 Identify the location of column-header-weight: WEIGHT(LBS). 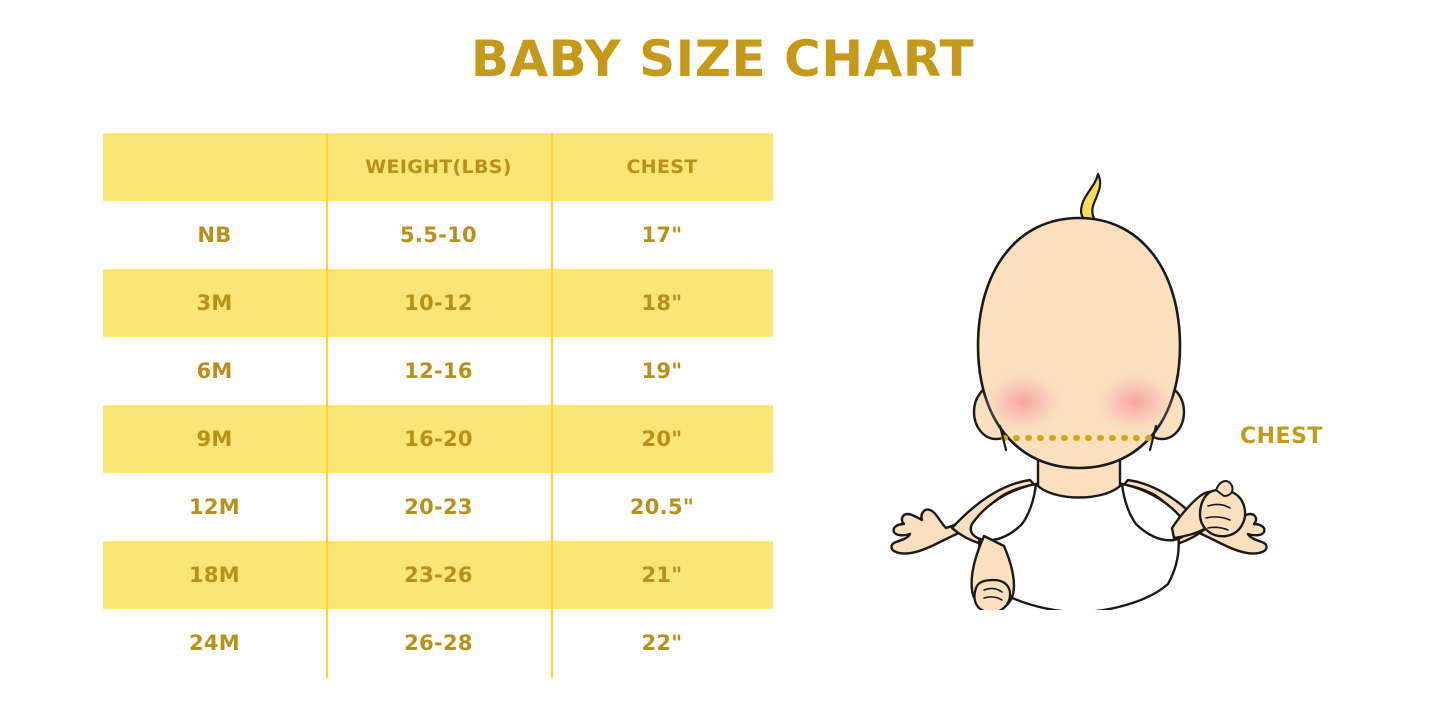
(438, 167).